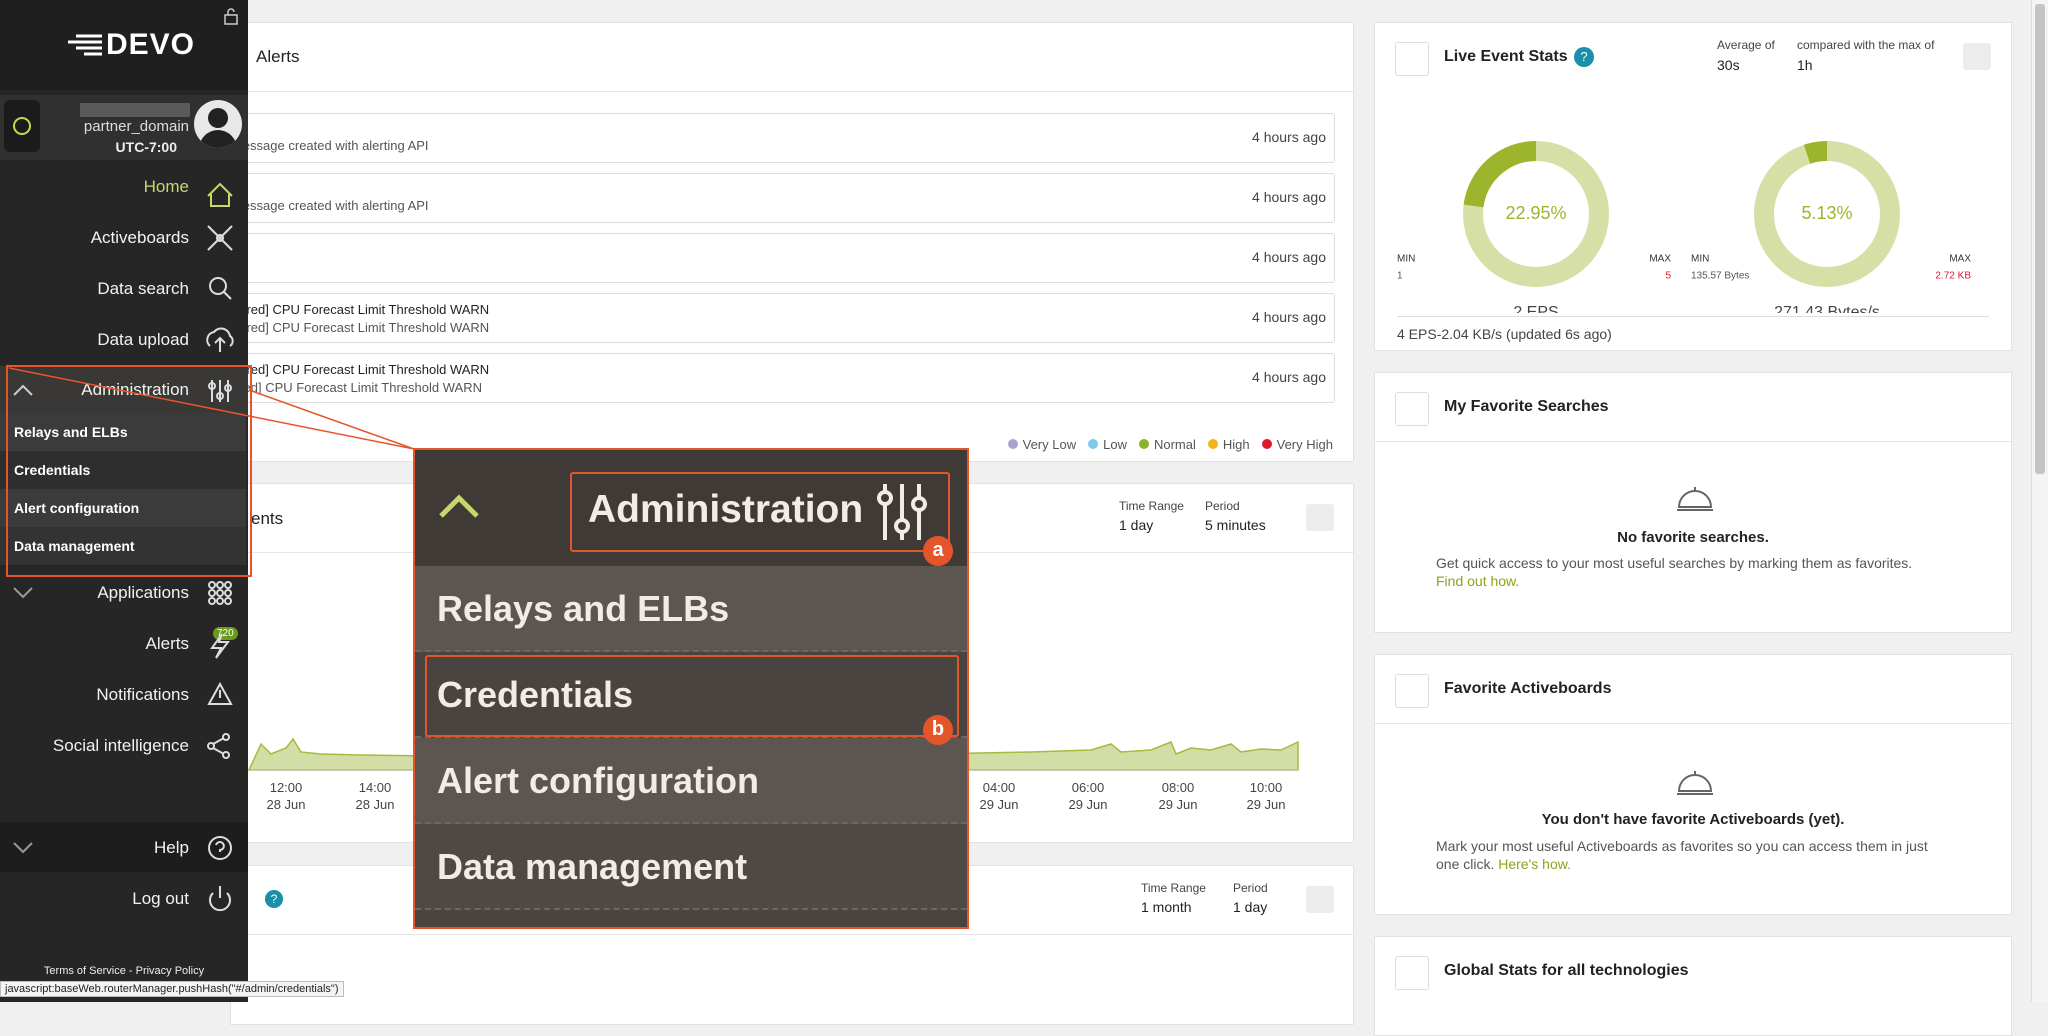  What do you see at coordinates (691, 781) in the screenshot?
I see `zoom-item: Alert configuration` at bounding box center [691, 781].